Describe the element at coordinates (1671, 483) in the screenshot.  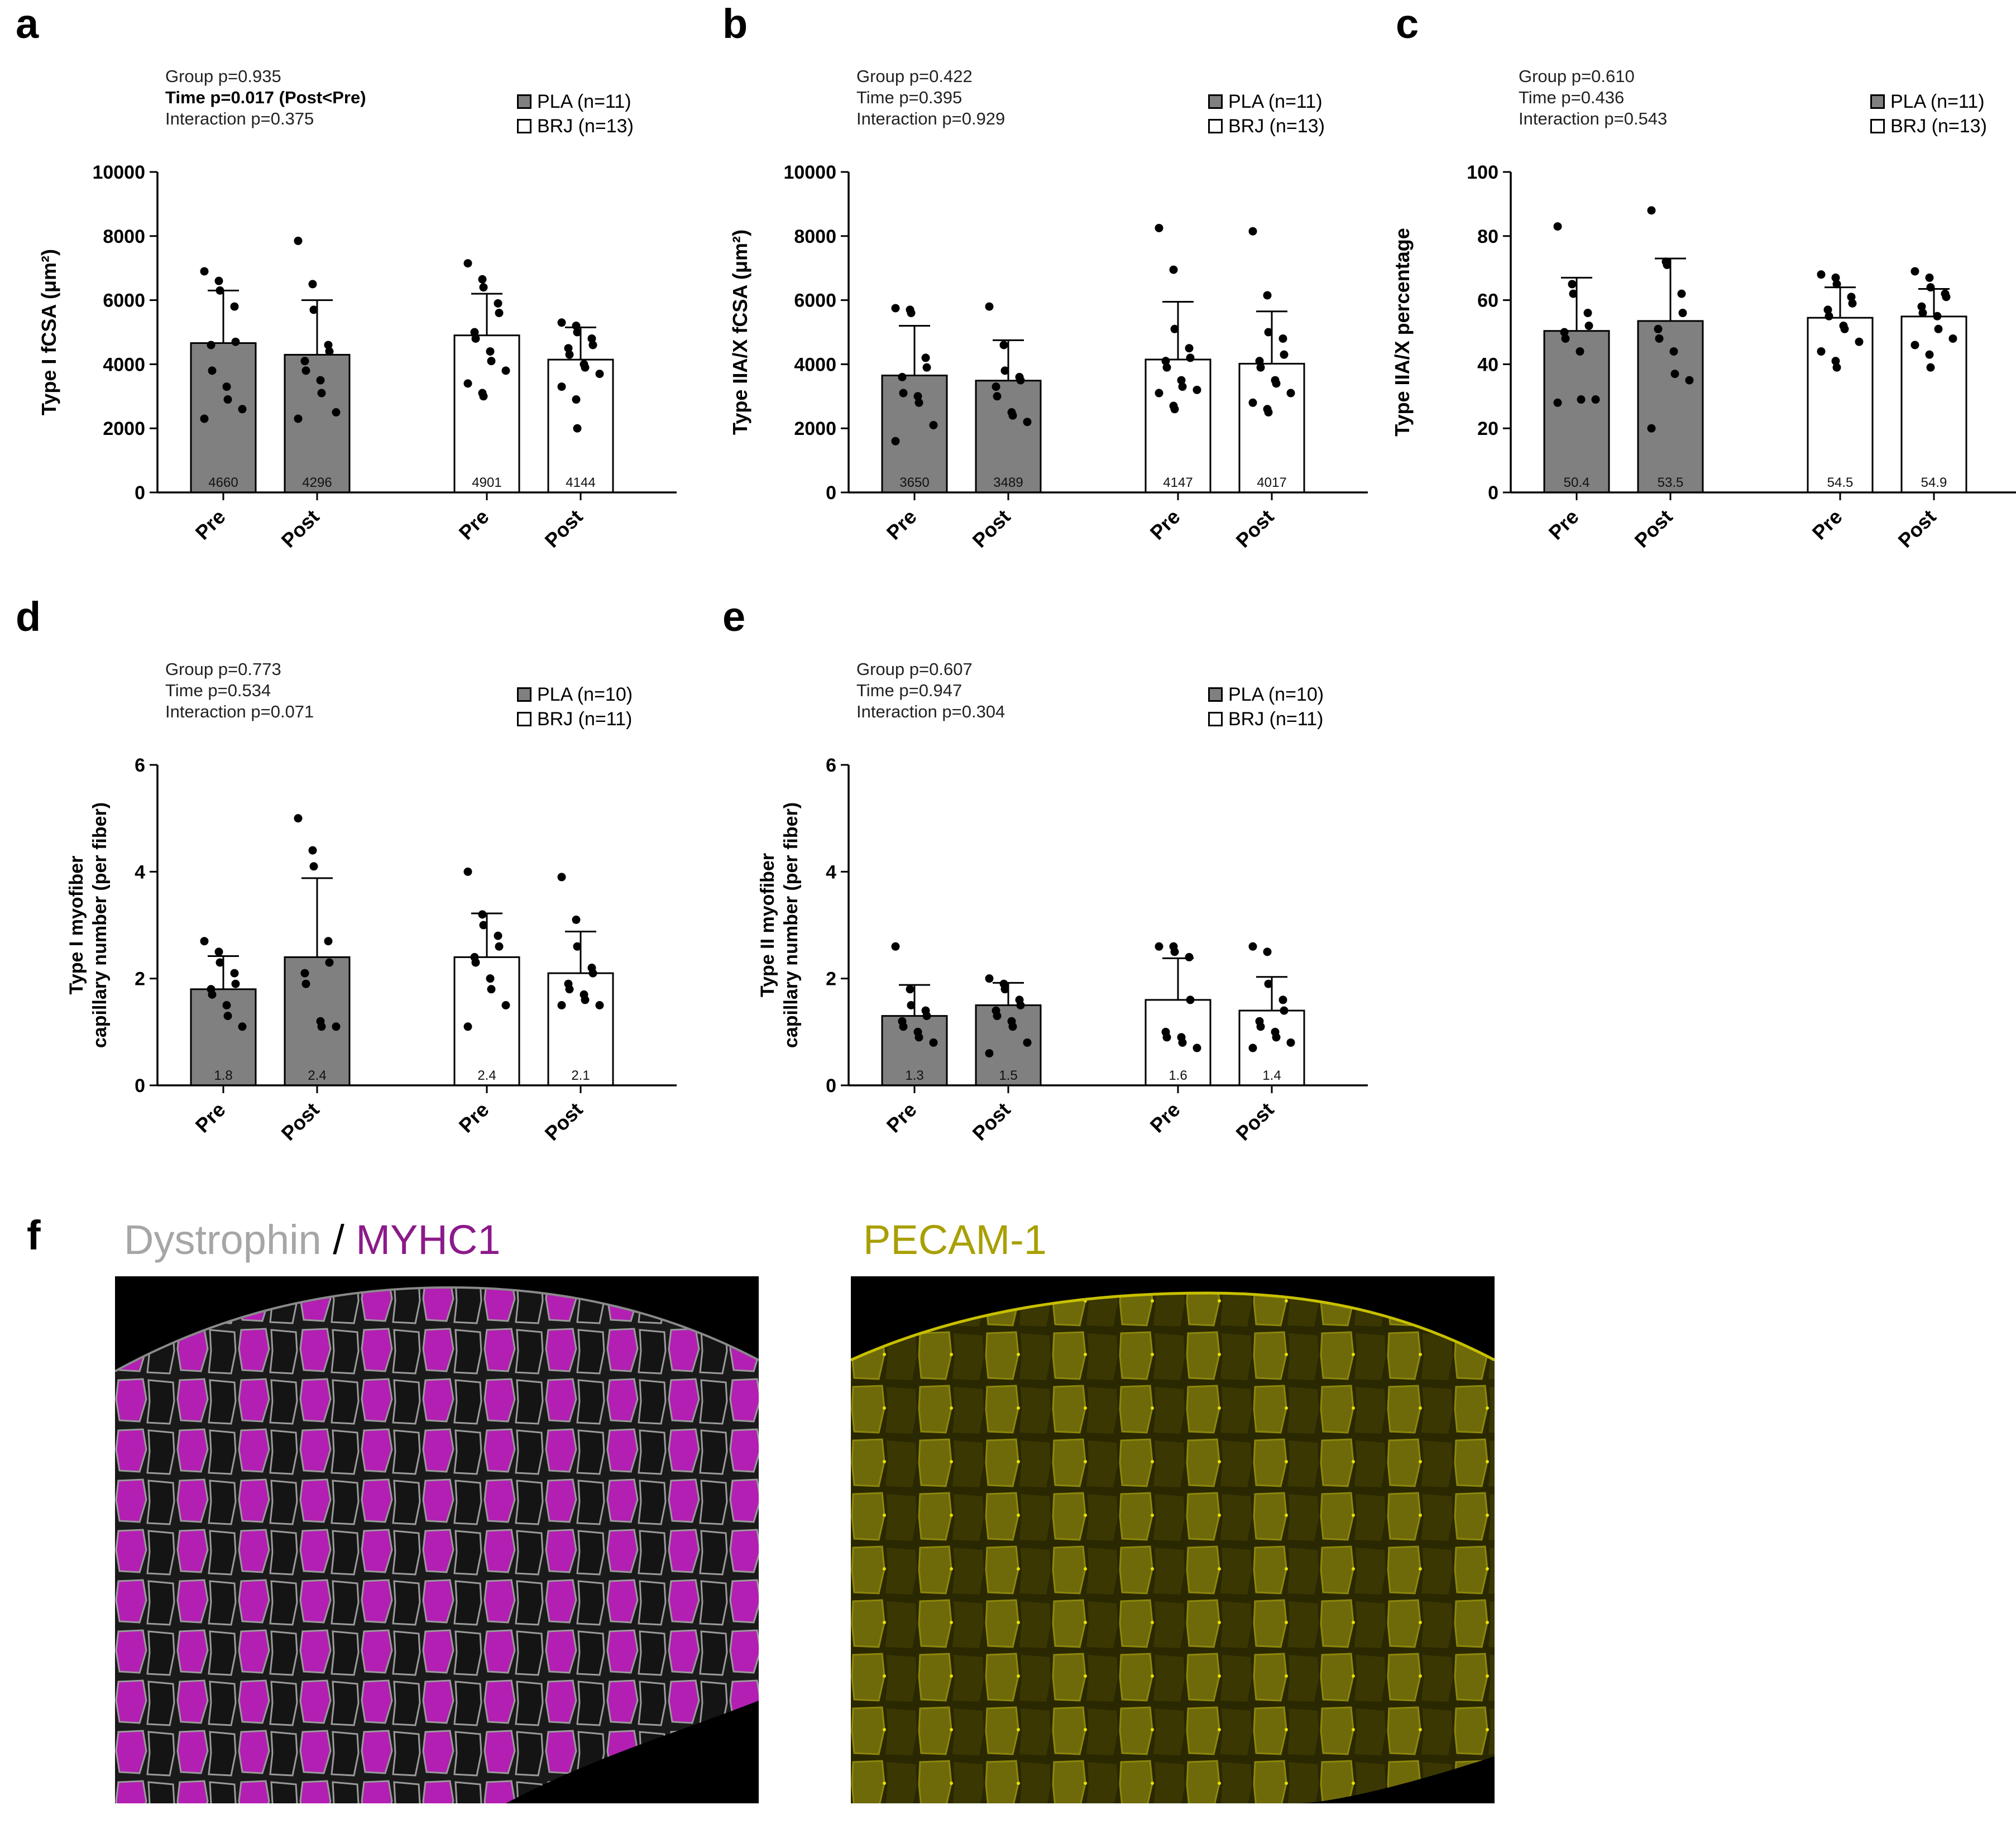
I see `value-label: 53.5` at that location.